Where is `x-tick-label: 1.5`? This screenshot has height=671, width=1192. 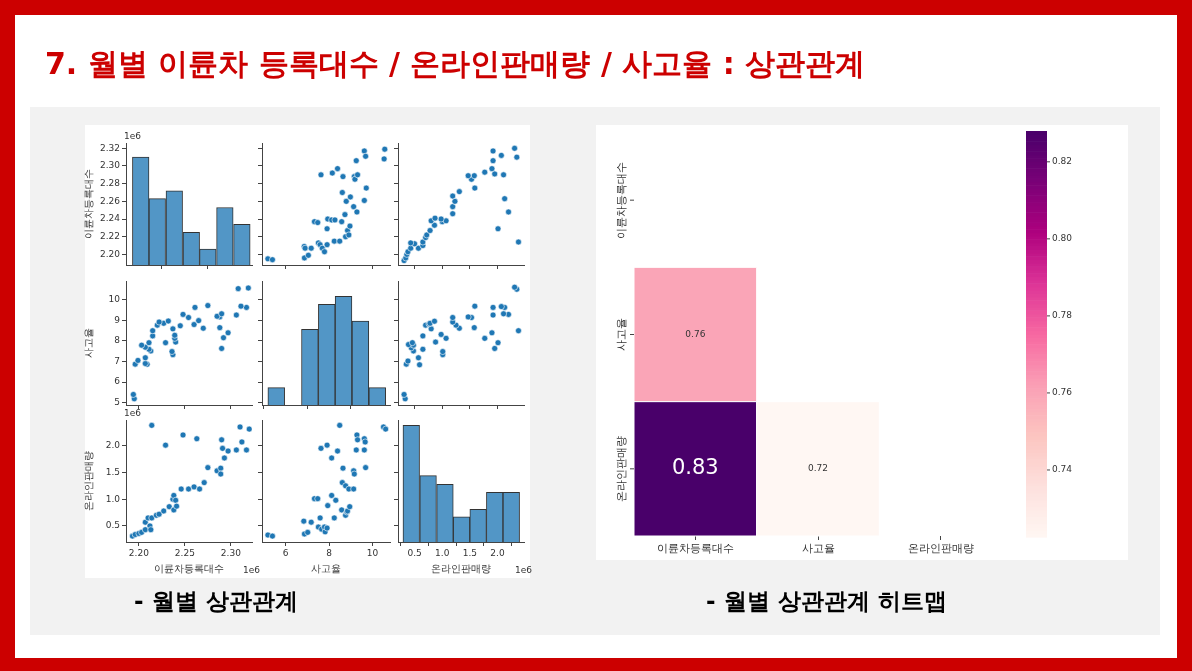
x-tick-label: 1.5 is located at coordinates (470, 552).